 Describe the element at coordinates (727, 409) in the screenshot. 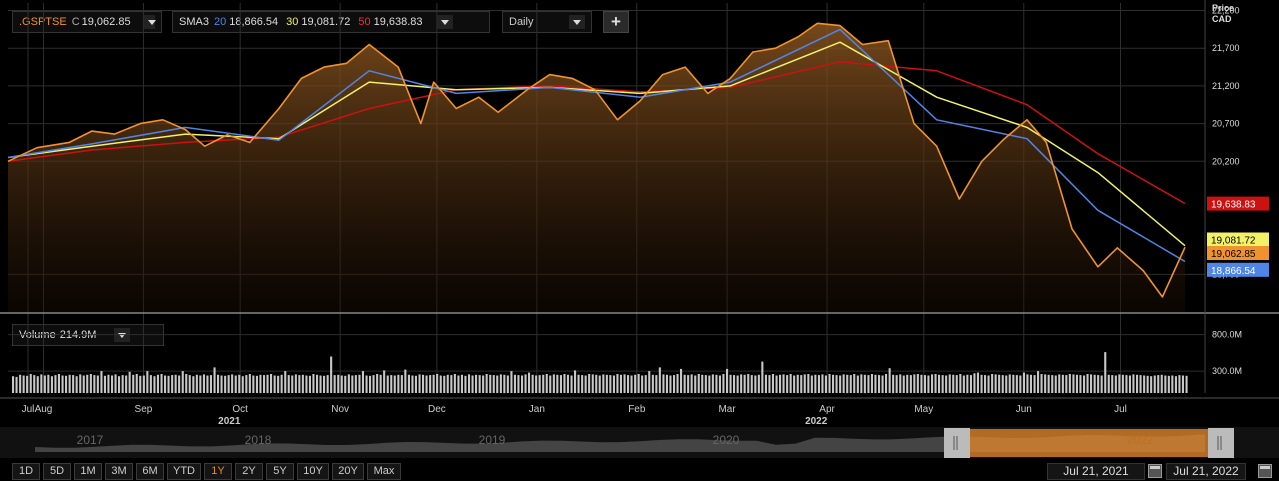

I see `month-label: Mar` at that location.